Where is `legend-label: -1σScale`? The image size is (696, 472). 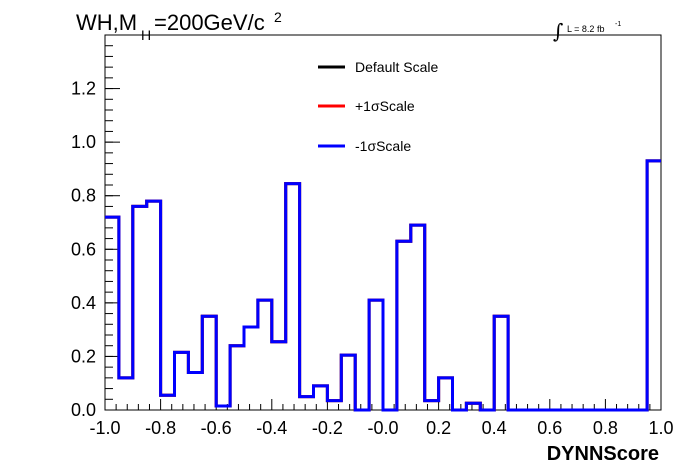
legend-label: -1σScale is located at coordinates (383, 146).